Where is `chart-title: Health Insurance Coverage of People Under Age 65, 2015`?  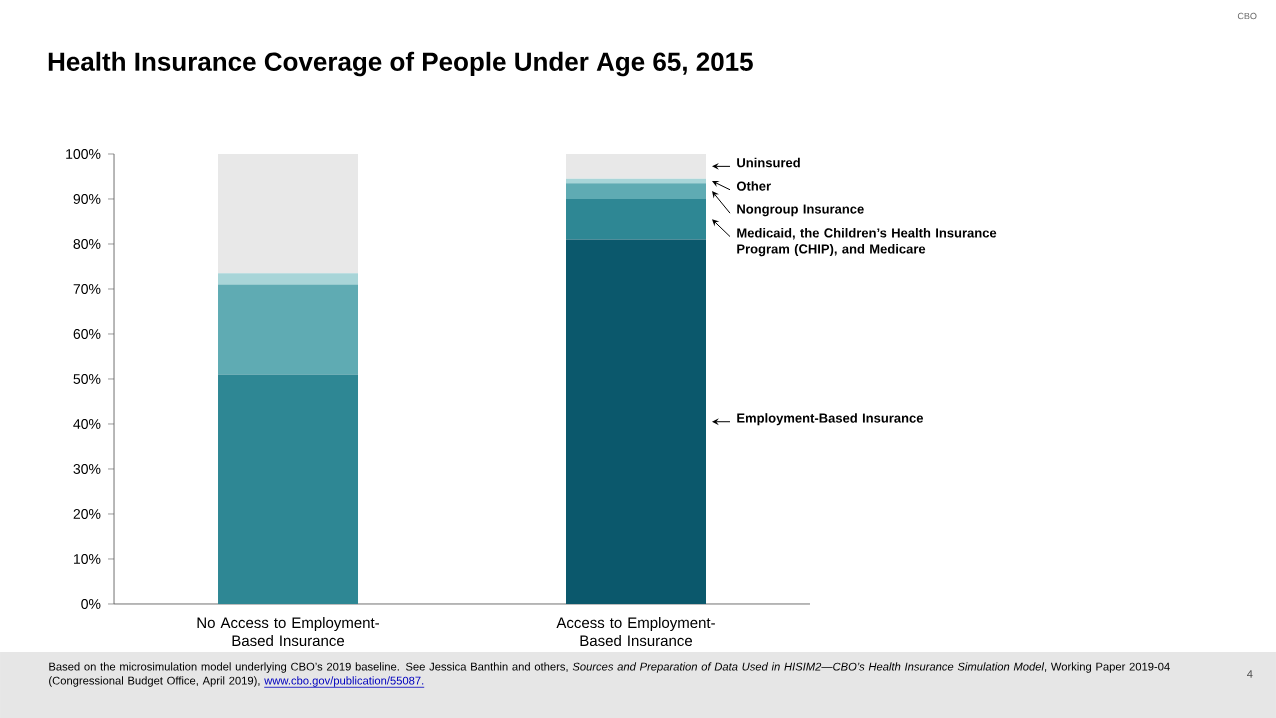 chart-title: Health Insurance Coverage of People Under Age 65, 2015 is located at coordinates (400, 64).